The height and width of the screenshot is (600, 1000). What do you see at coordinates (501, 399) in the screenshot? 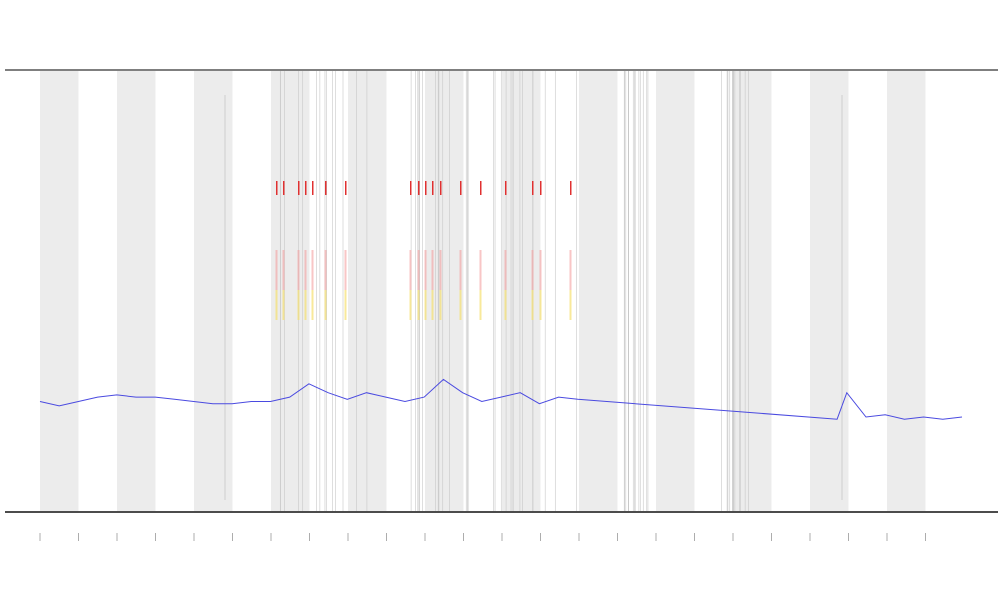
I see `signal-line` at bounding box center [501, 399].